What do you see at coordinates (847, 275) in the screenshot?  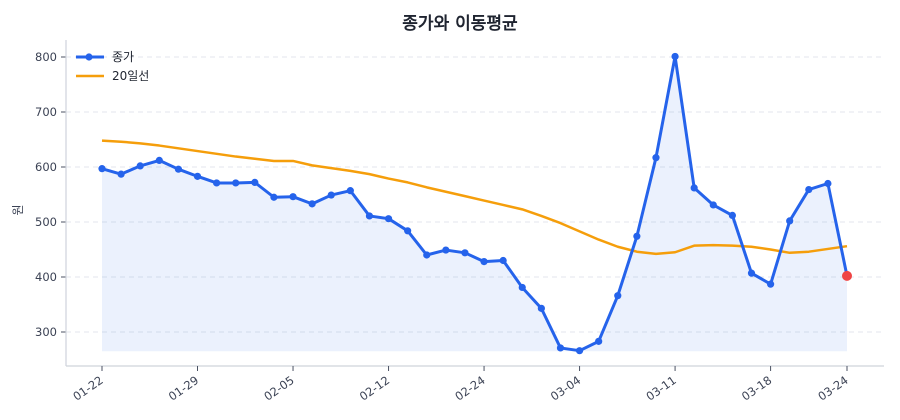 I see `last-point-highlight` at bounding box center [847, 275].